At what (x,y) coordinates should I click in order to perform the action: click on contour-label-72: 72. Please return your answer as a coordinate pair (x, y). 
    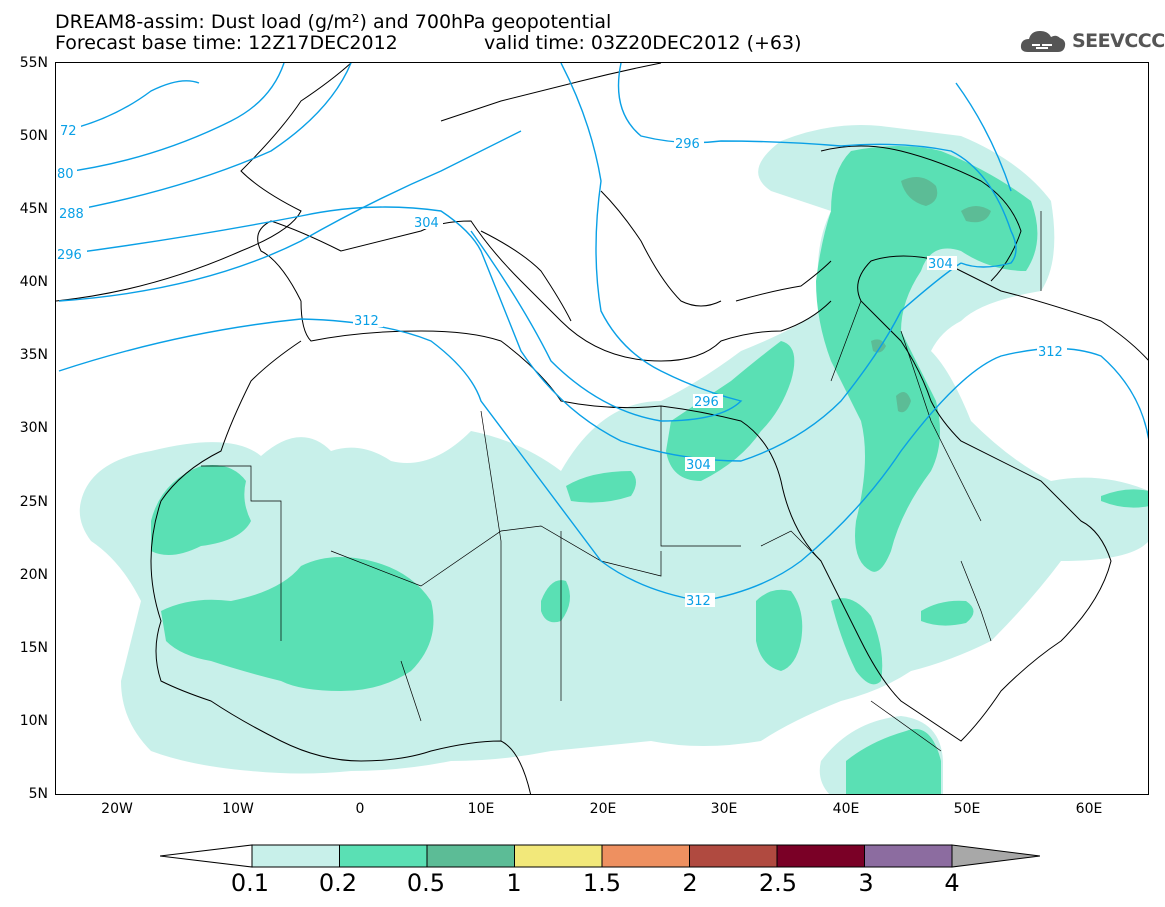
    Looking at the image, I should click on (68, 131).